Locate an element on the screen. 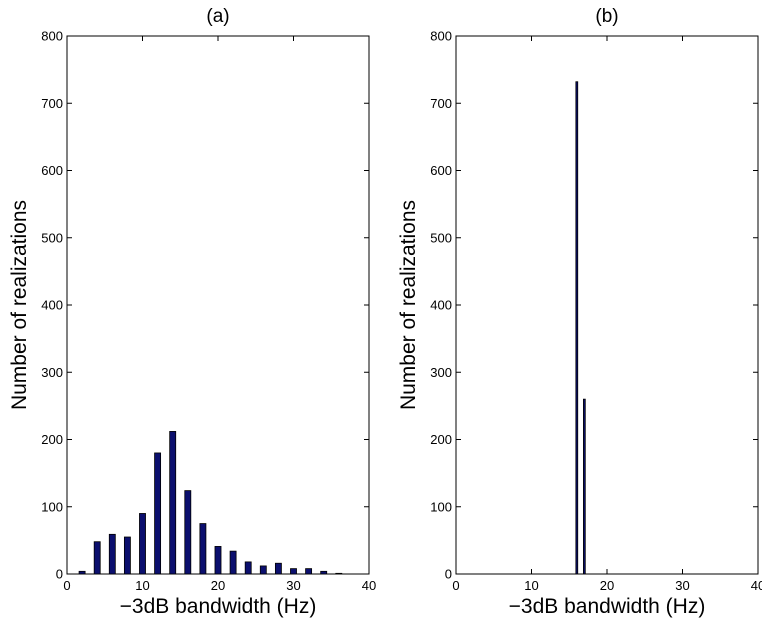  bars-b is located at coordinates (580, 328).